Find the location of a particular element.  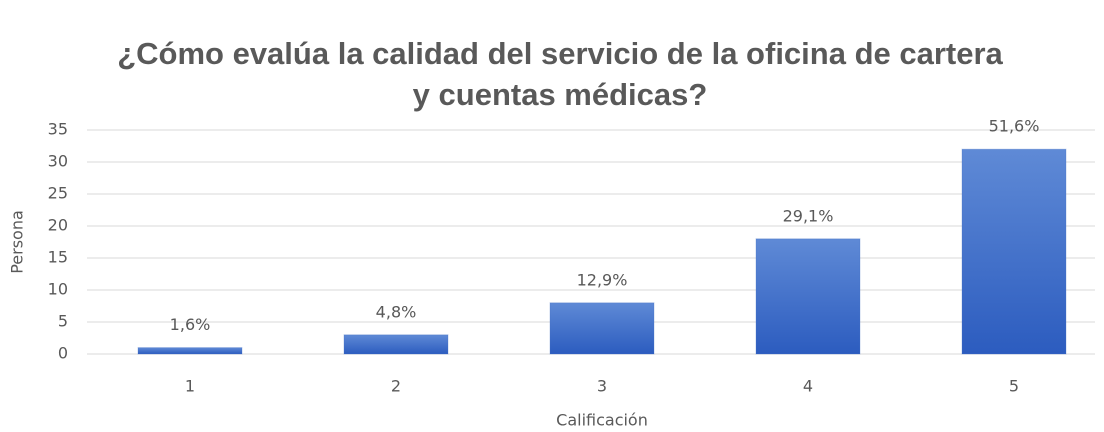

x-tick-label: 3 is located at coordinates (602, 386).